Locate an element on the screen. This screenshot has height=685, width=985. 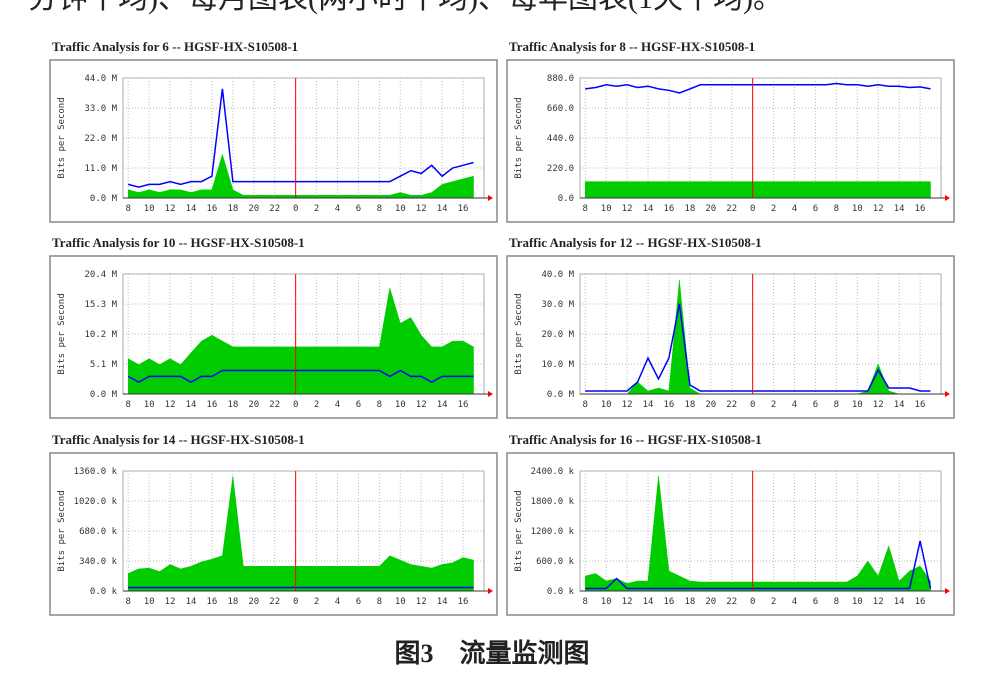
y-tick-label: 44.0 M is located at coordinates (100, 79).